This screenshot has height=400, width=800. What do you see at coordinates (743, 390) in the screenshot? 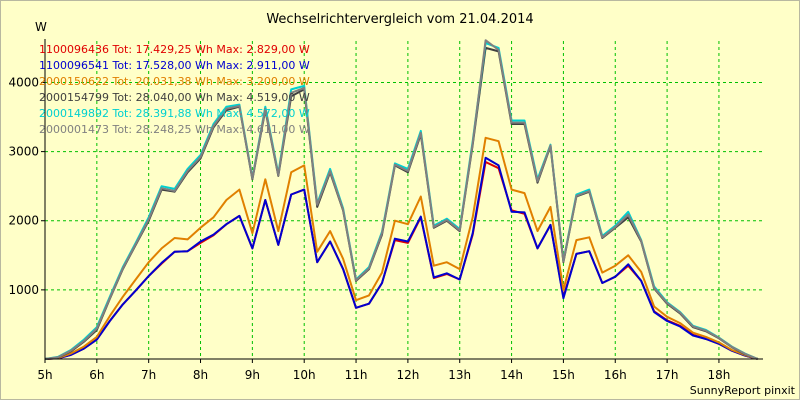
I see `credit-label: SunnyReport pinxit` at bounding box center [743, 390].